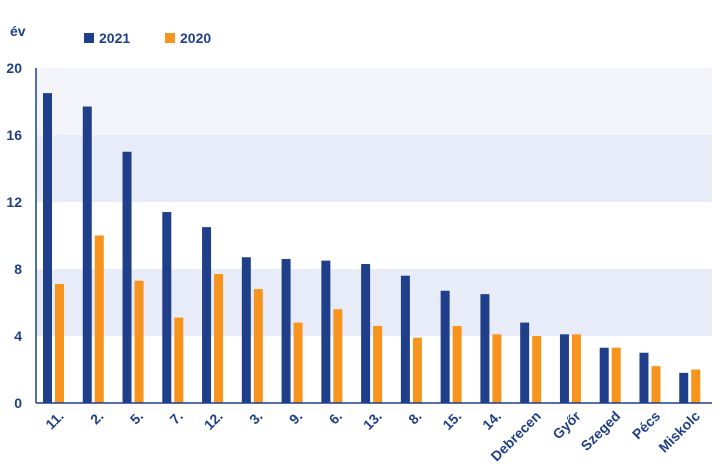 This screenshot has width=724, height=473. I want to click on x-tick-label: Miskolc, so click(679, 432).